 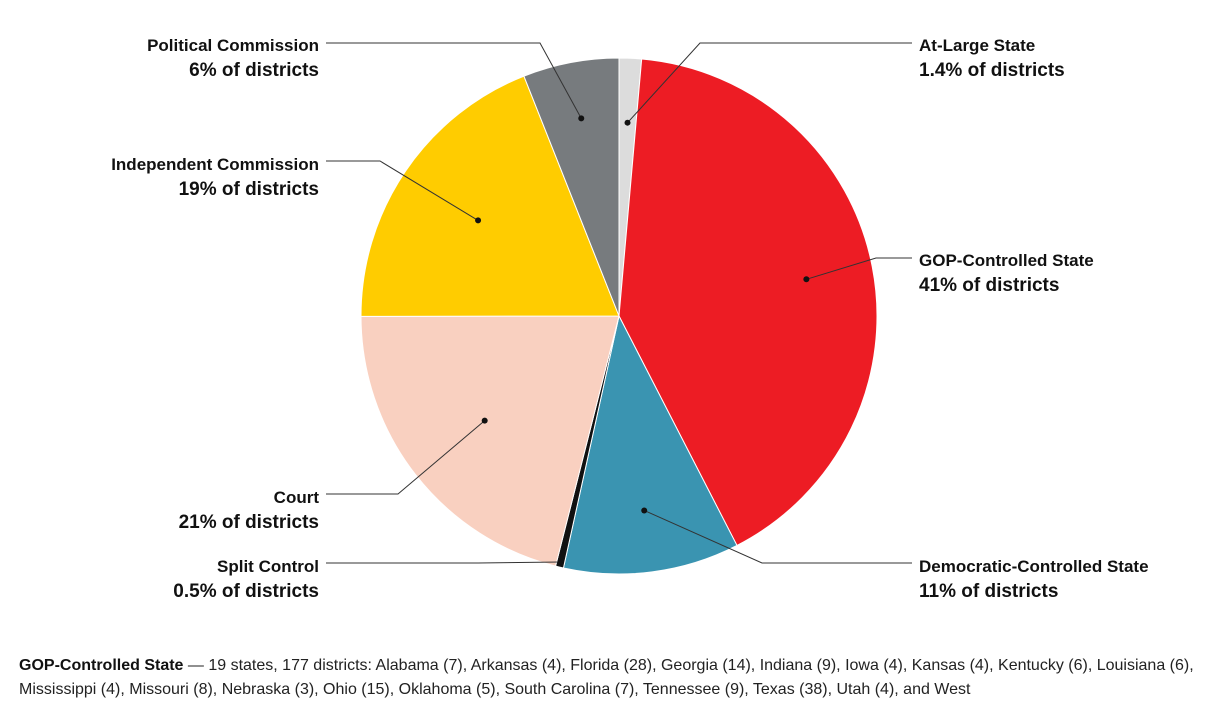 I want to click on leader-line-dem, so click(x=778, y=536).